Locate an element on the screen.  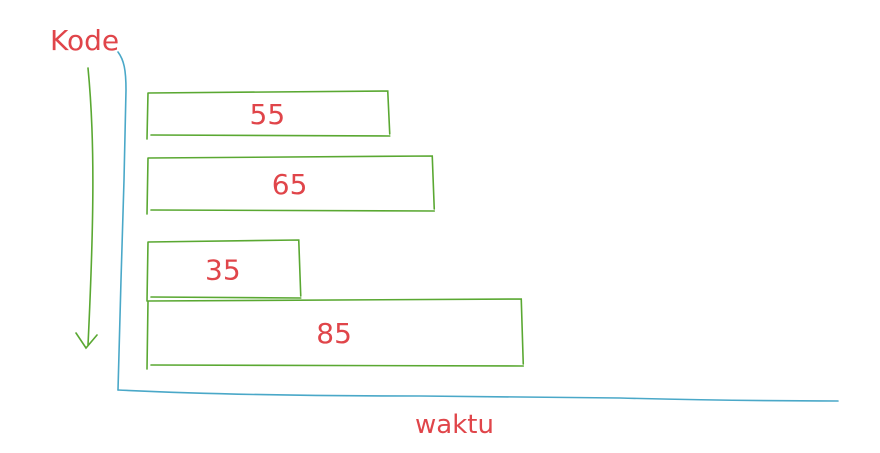
bar-value-label: 55 is located at coordinates (268, 114).